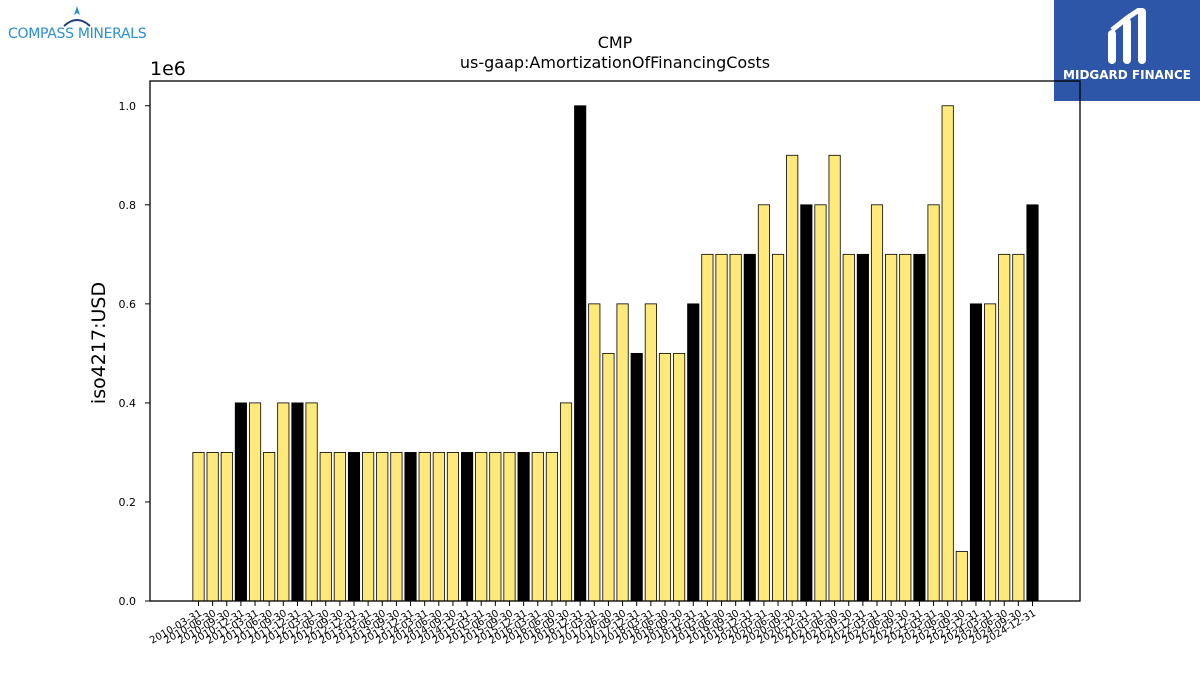 This screenshot has width=1200, height=675. I want to click on midgard-m-icon, so click(1127, 36).